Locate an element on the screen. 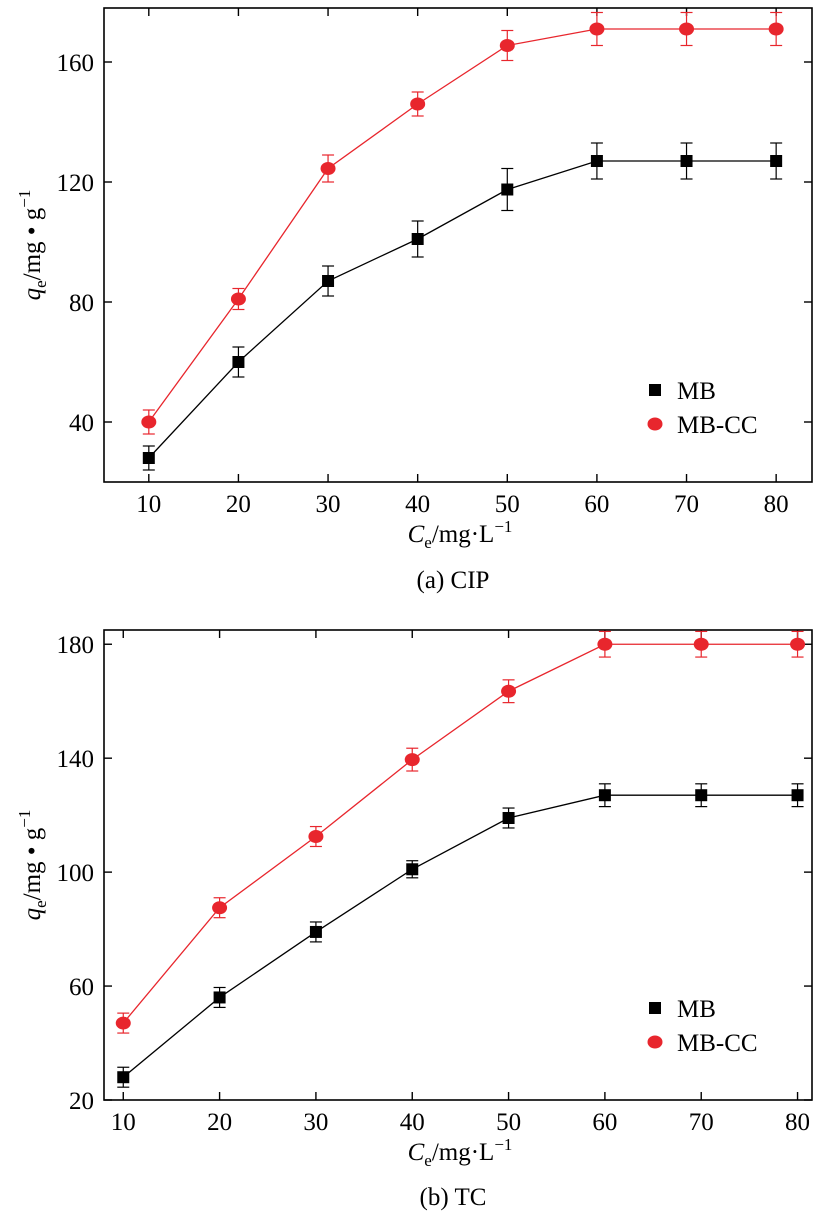  panel-caption: (b) TC is located at coordinates (453, 1197).